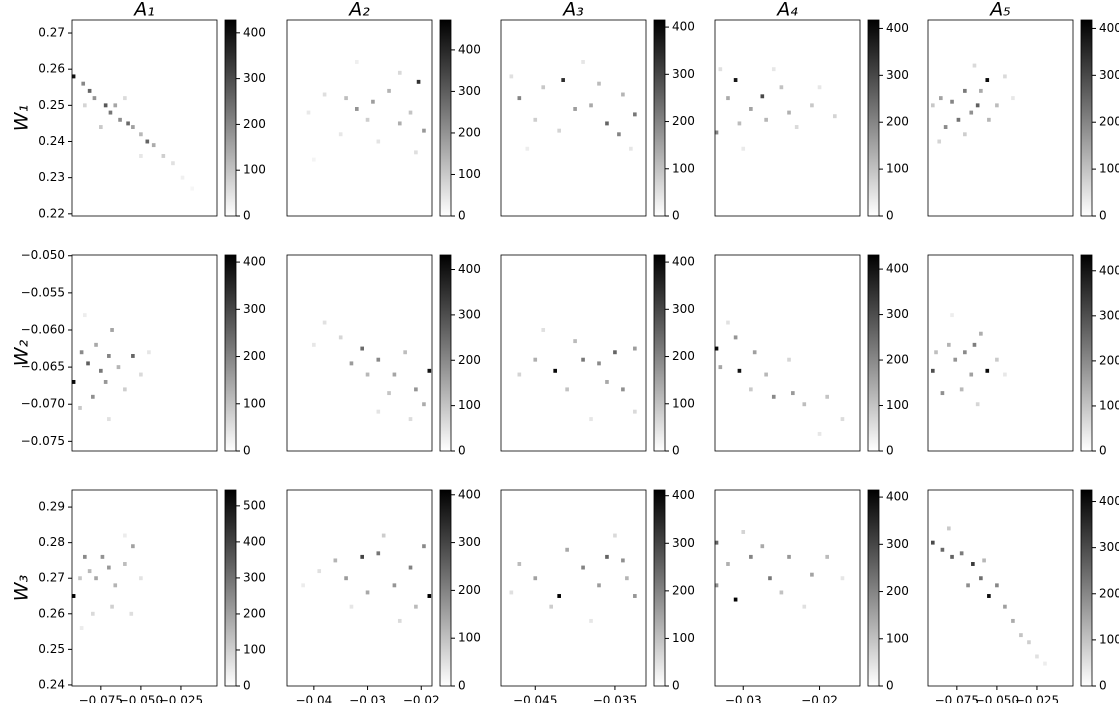  Describe the element at coordinates (247, 216) in the screenshot. I see `colorbar-tick-label: 0` at that location.